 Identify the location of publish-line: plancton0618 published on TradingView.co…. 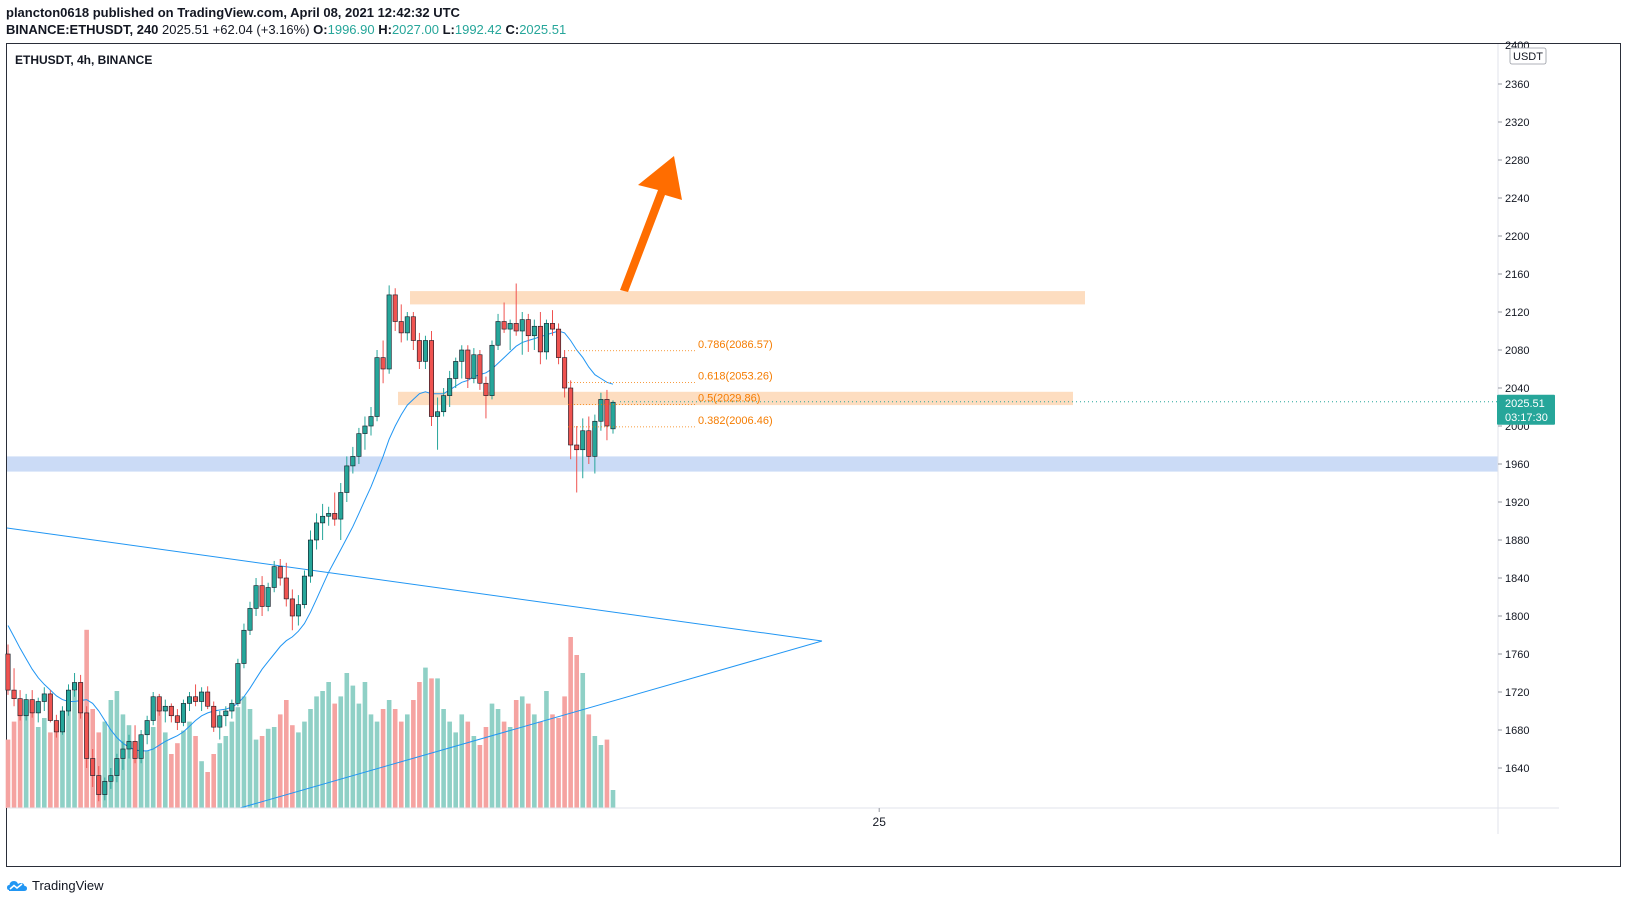
(233, 12).